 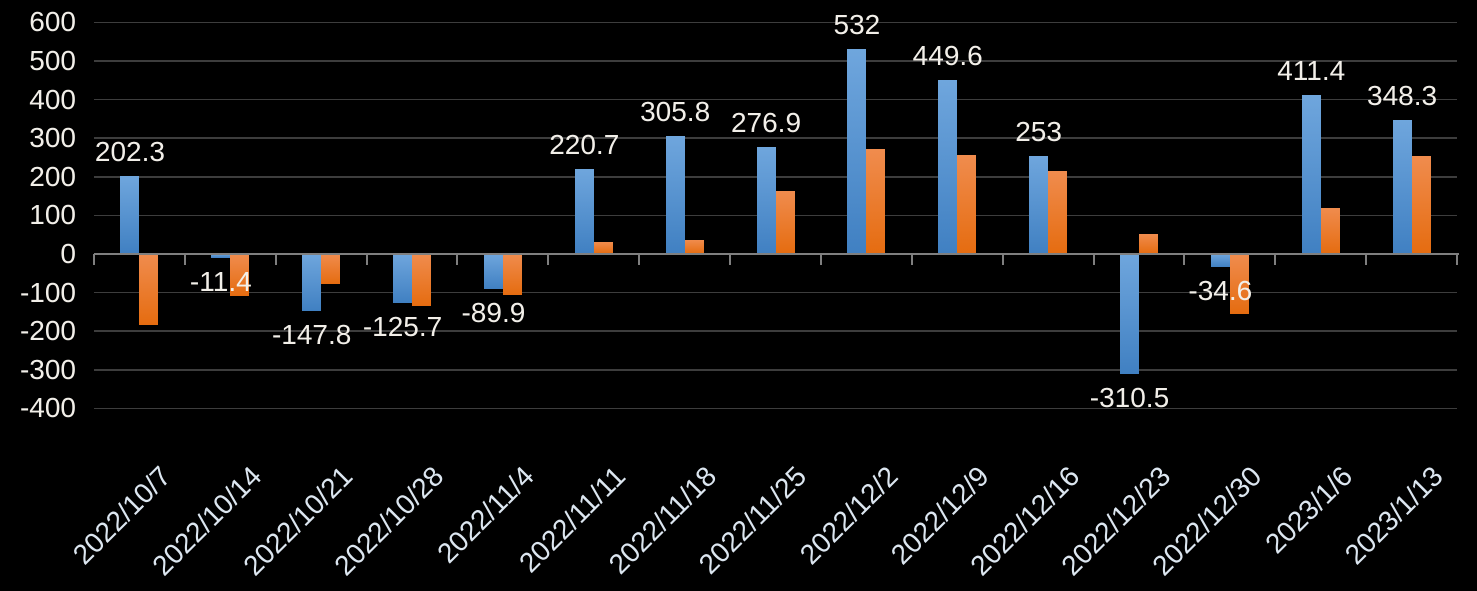 I want to click on data-label: -310.5, so click(x=1129, y=397).